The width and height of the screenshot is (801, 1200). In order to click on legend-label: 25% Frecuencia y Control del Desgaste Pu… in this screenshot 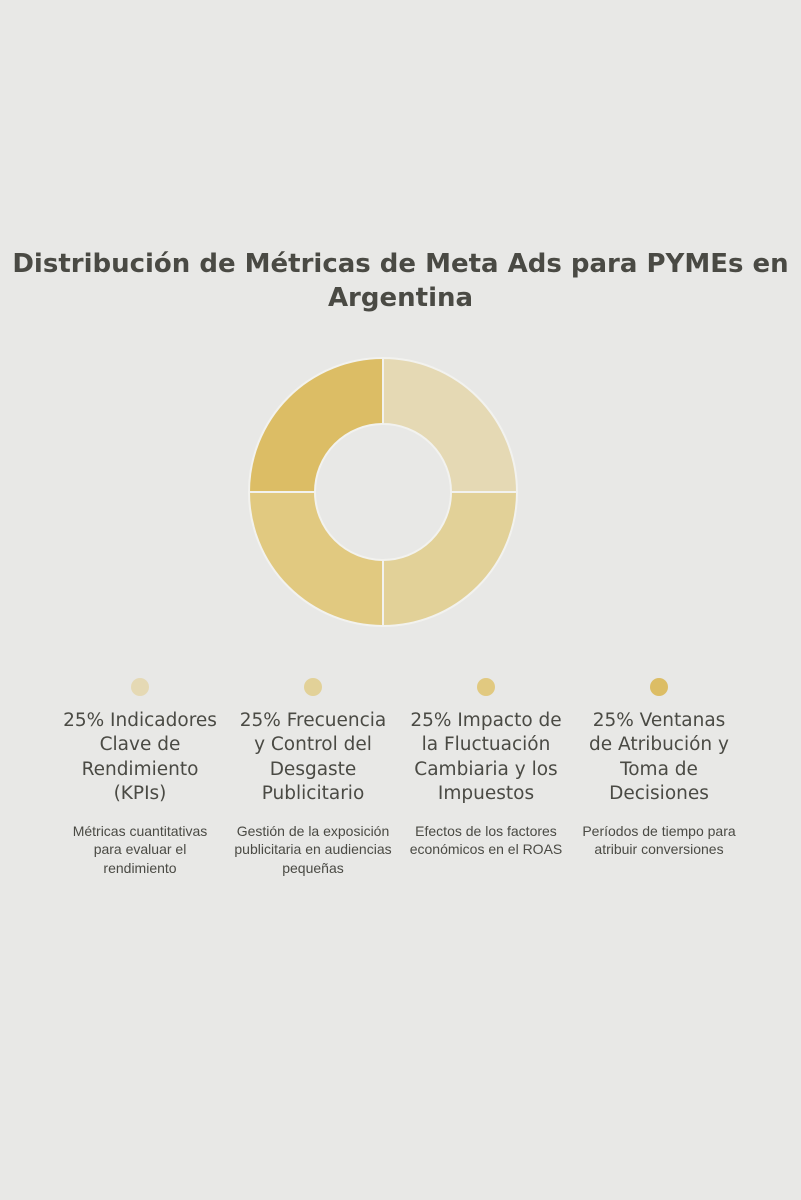, I will do `click(313, 757)`.